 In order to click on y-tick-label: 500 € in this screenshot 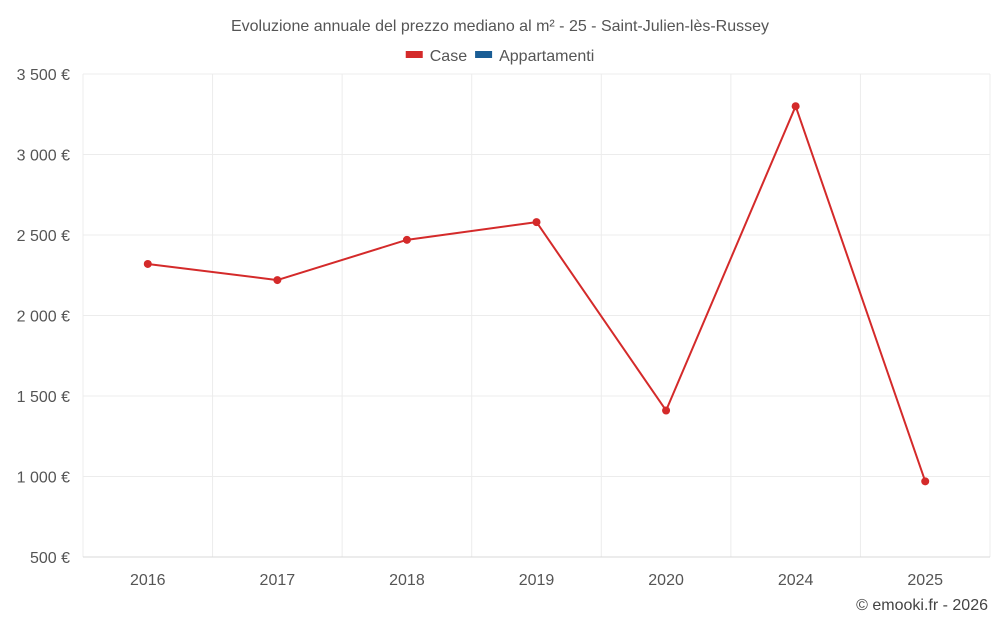, I will do `click(50, 558)`.